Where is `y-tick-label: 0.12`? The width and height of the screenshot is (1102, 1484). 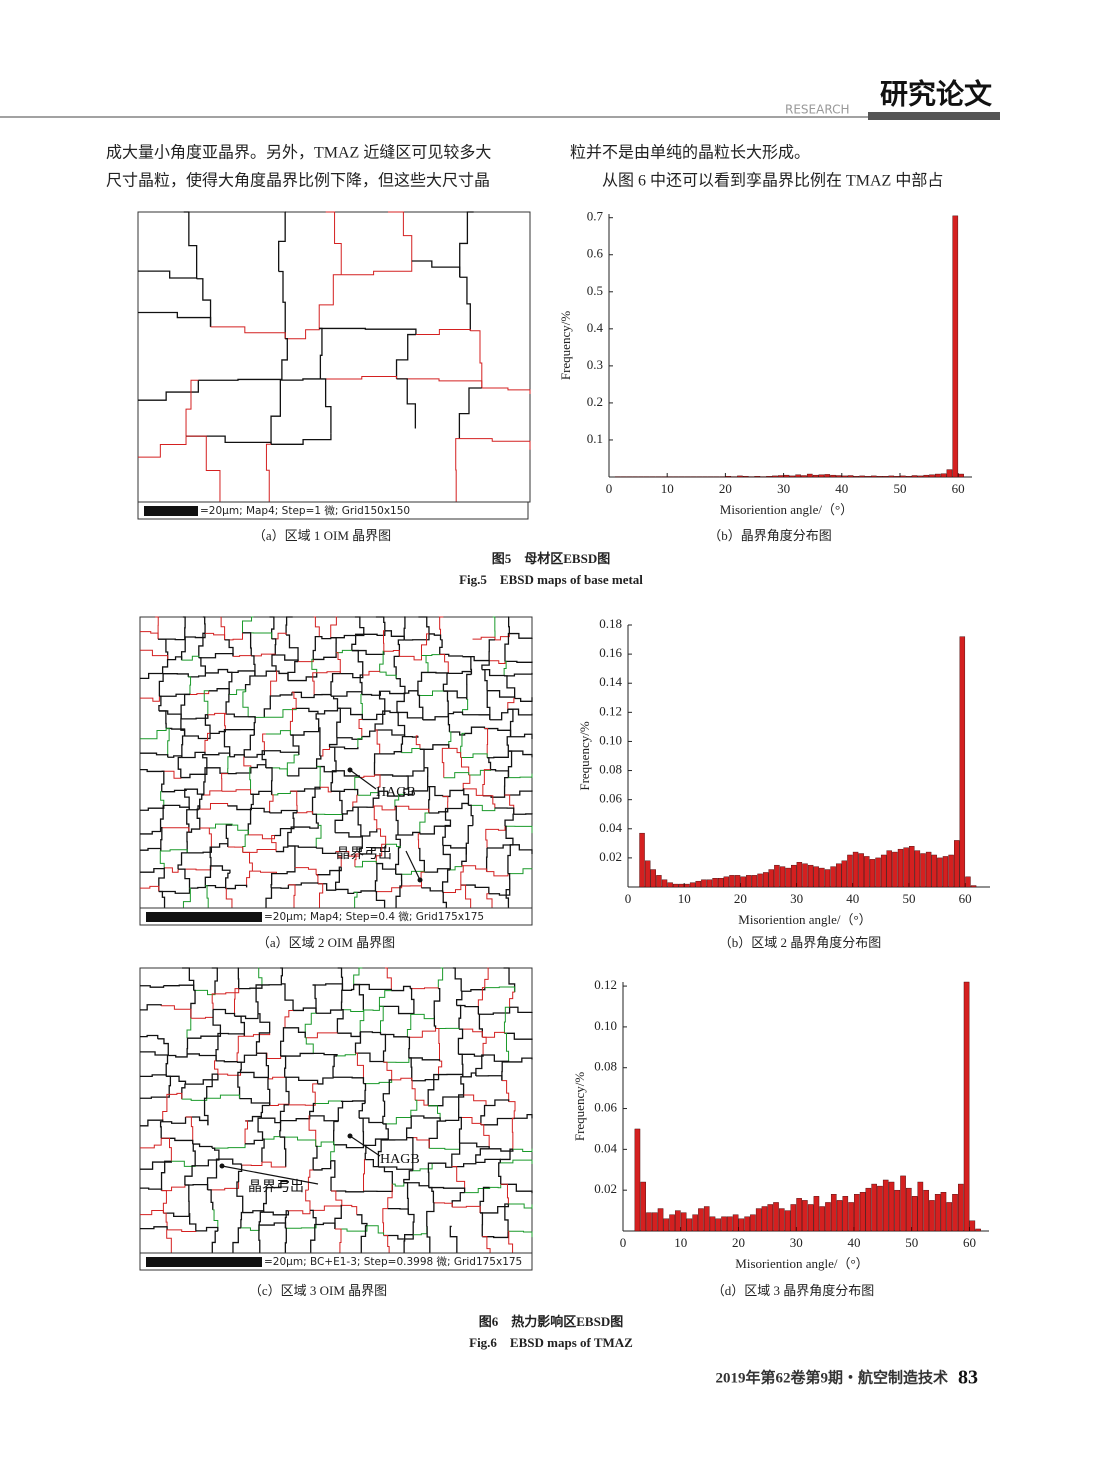 y-tick-label: 0.12 is located at coordinates (605, 984).